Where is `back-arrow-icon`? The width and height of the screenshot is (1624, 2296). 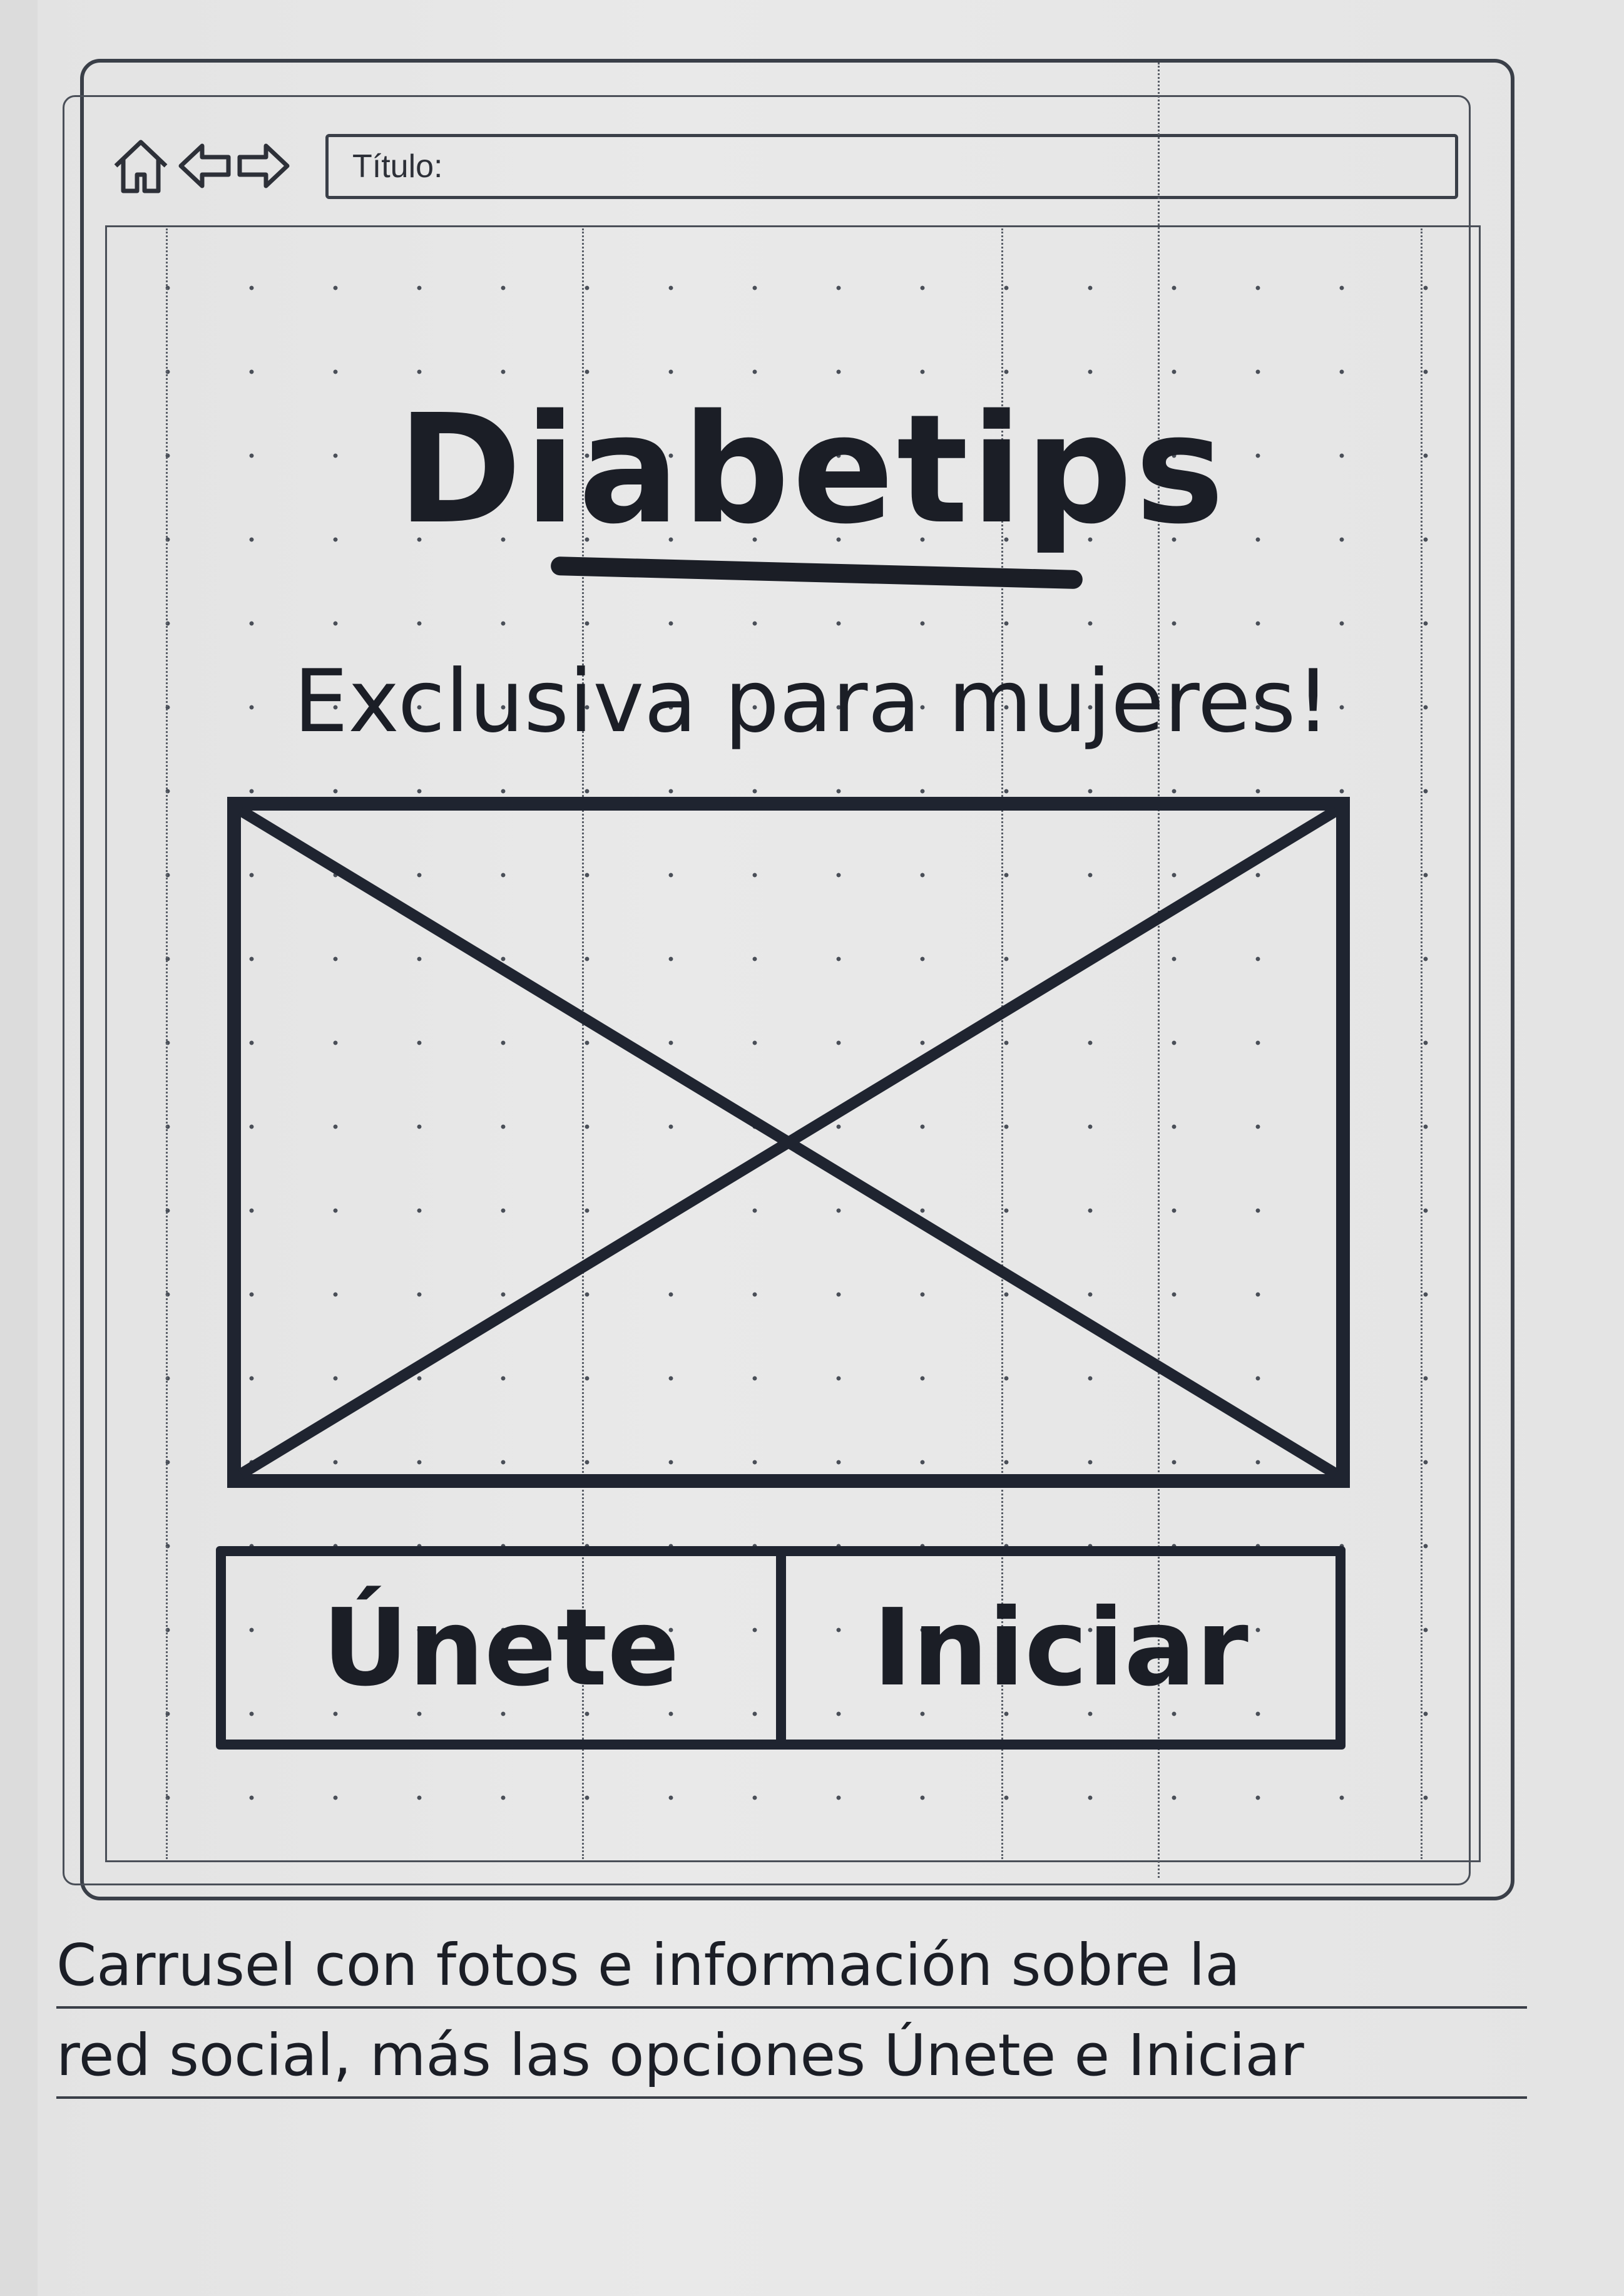 back-arrow-icon is located at coordinates (204, 166).